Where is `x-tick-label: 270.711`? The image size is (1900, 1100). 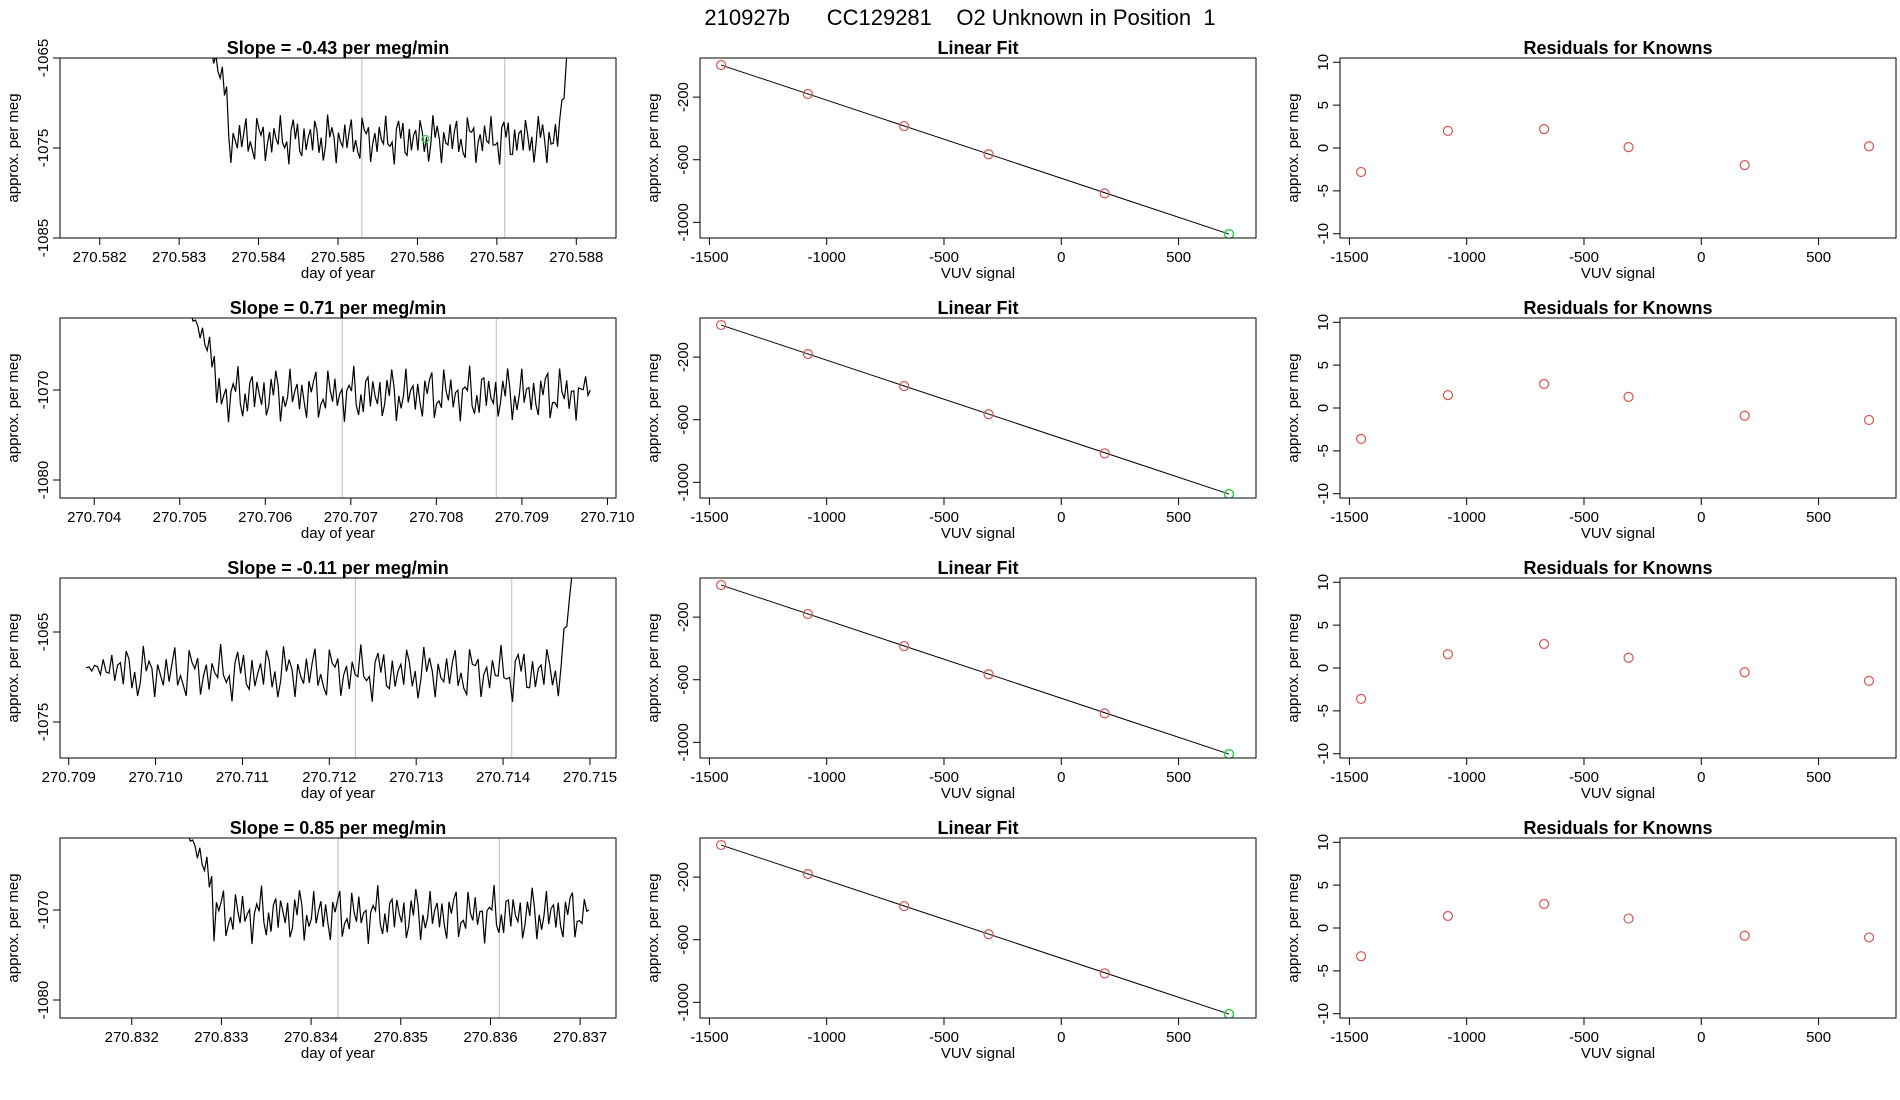
x-tick-label: 270.711 is located at coordinates (242, 777).